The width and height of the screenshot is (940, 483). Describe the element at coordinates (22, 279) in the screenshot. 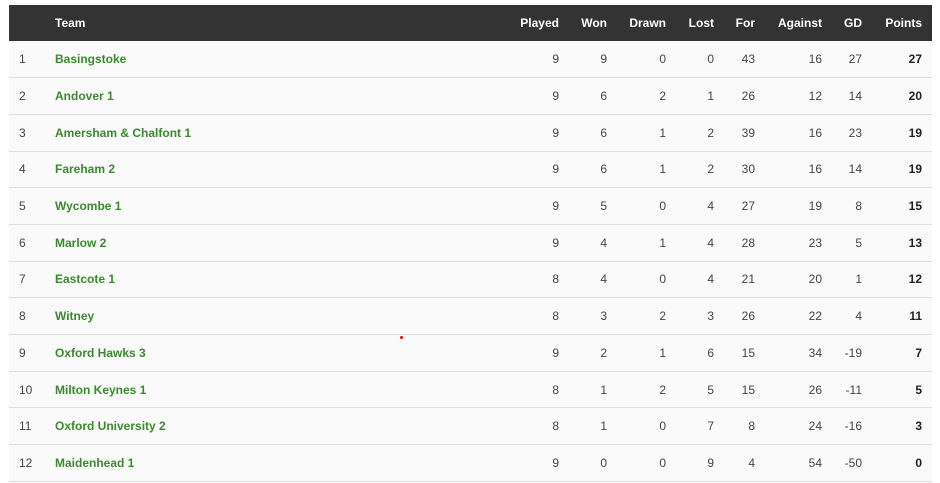

I see `cell-position: 7` at that location.